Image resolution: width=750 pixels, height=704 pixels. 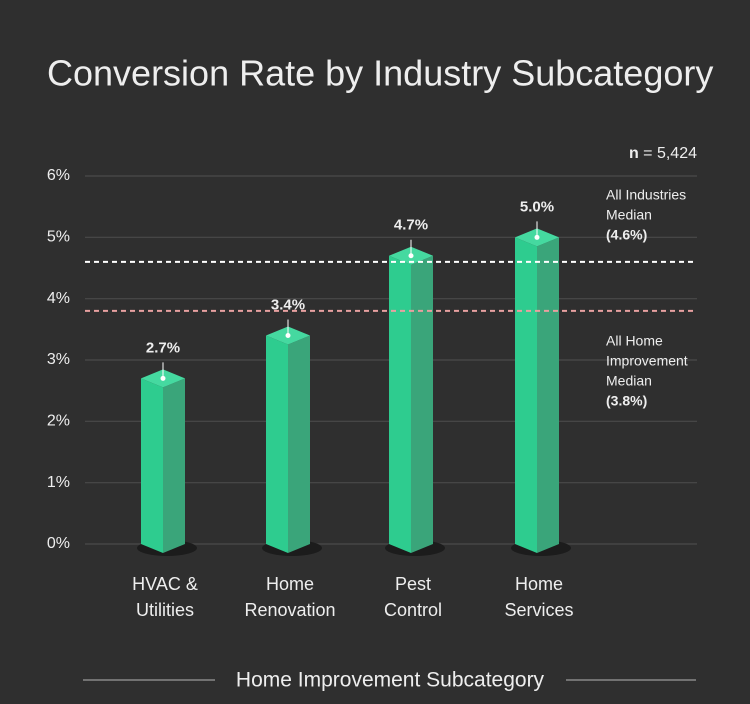 What do you see at coordinates (165, 584) in the screenshot?
I see `x-tick-label: HVAC &` at bounding box center [165, 584].